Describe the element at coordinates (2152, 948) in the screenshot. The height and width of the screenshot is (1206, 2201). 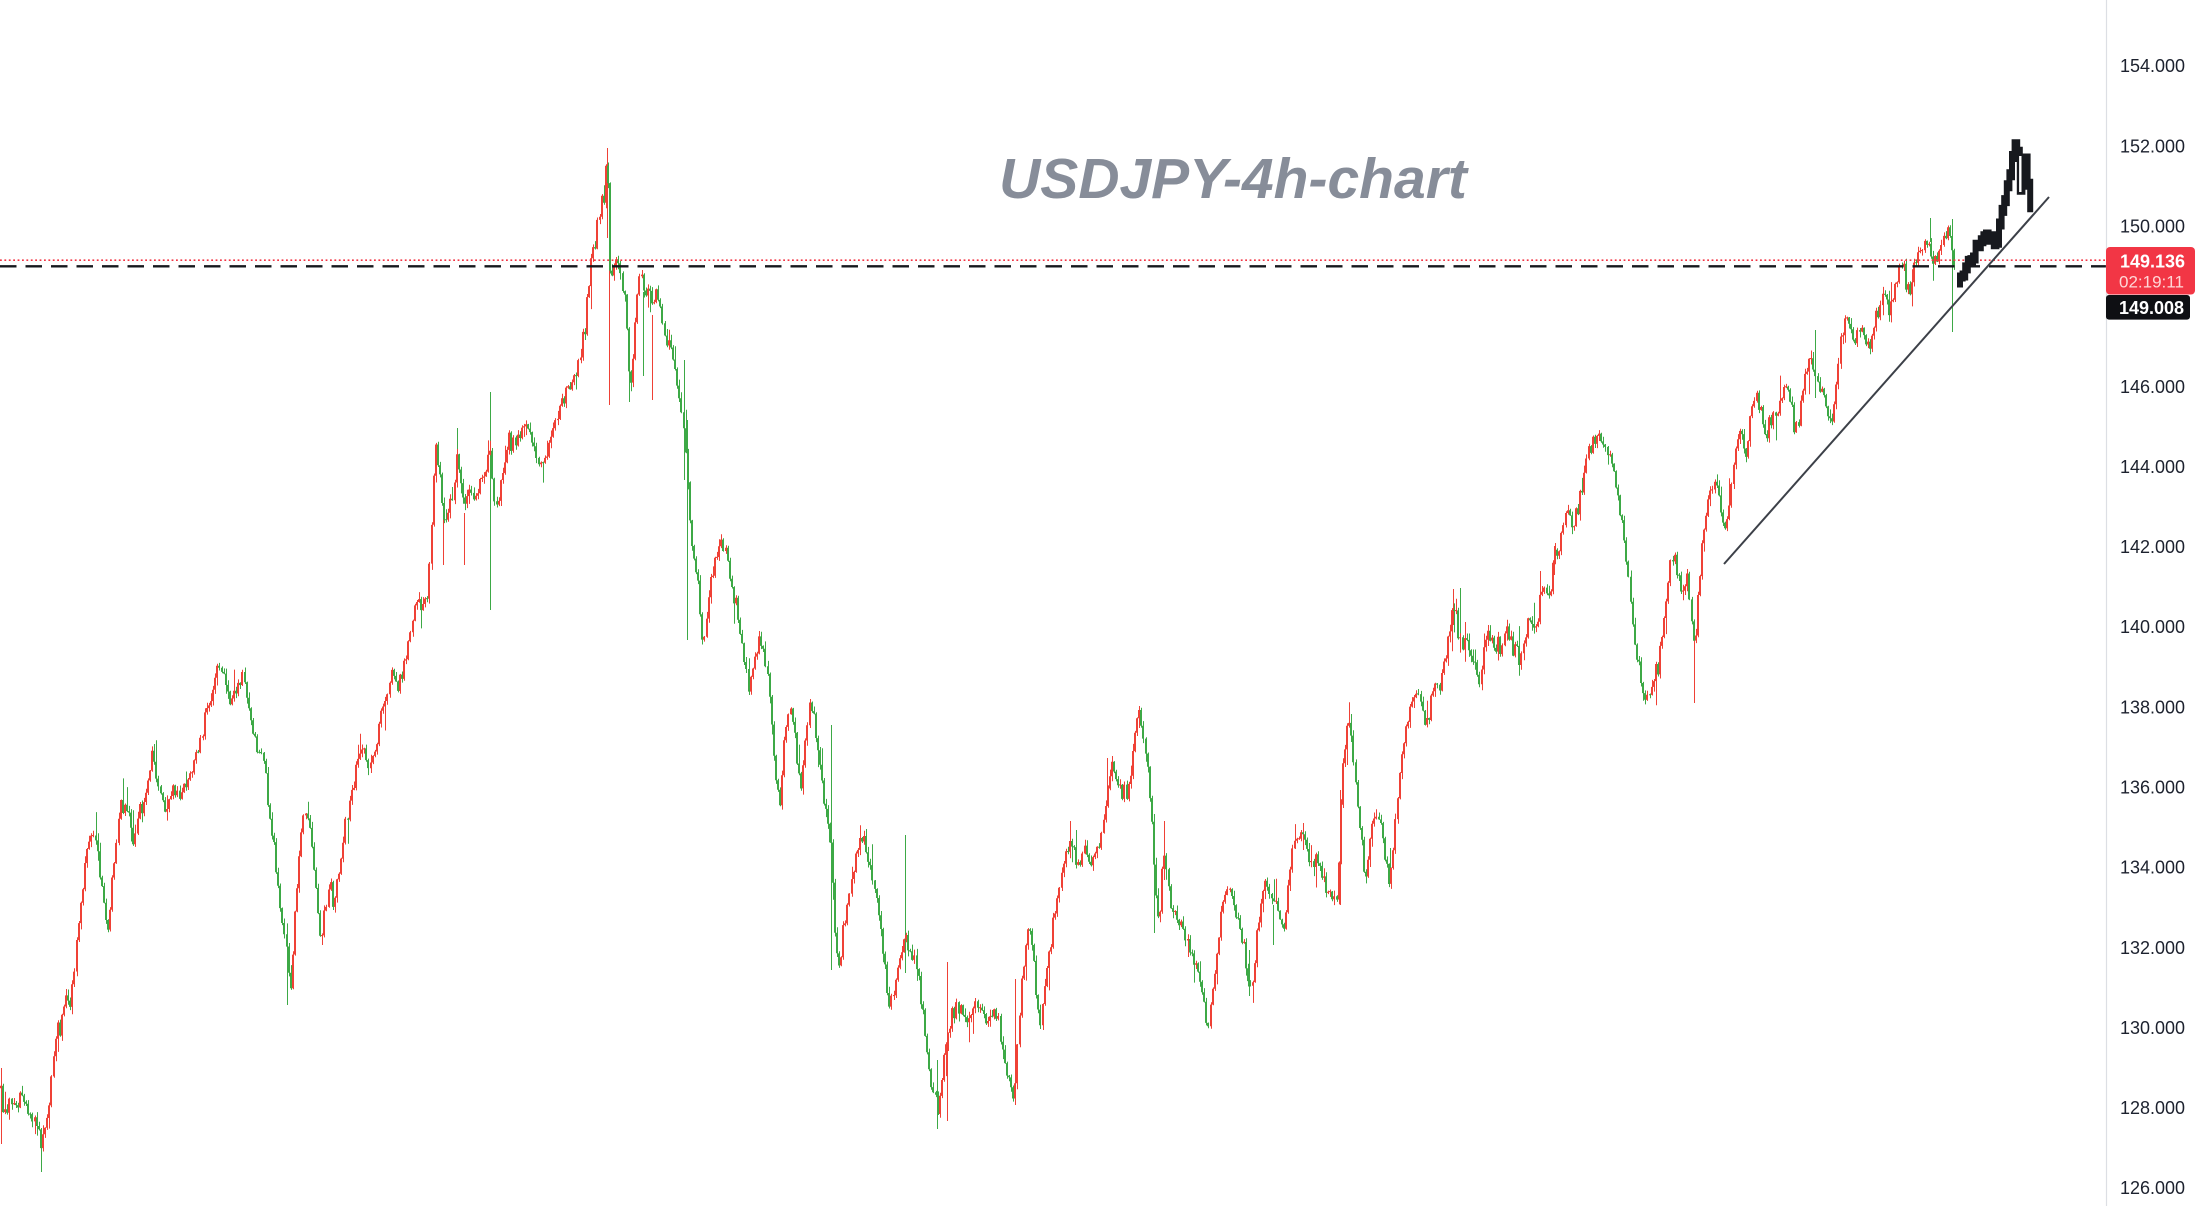
I see `svg-text: 132.000` at that location.